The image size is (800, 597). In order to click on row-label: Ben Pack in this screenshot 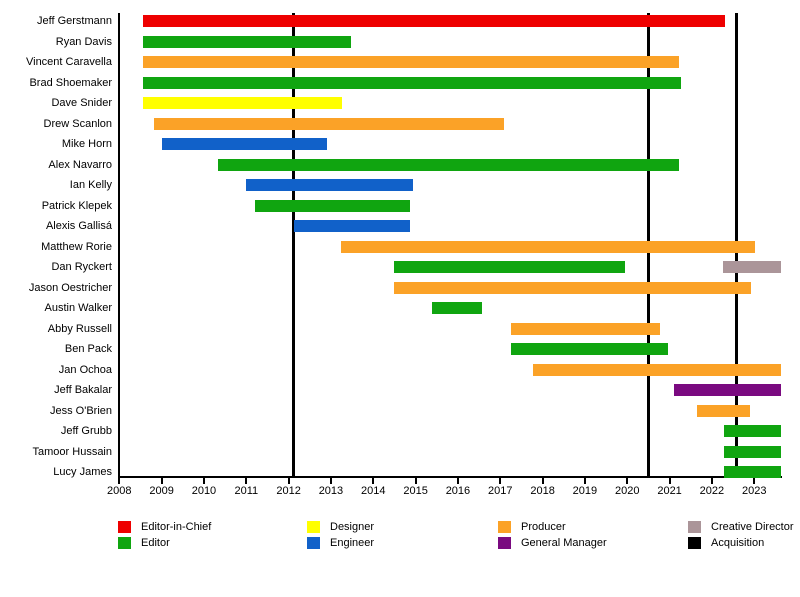, I will do `click(88, 349)`.